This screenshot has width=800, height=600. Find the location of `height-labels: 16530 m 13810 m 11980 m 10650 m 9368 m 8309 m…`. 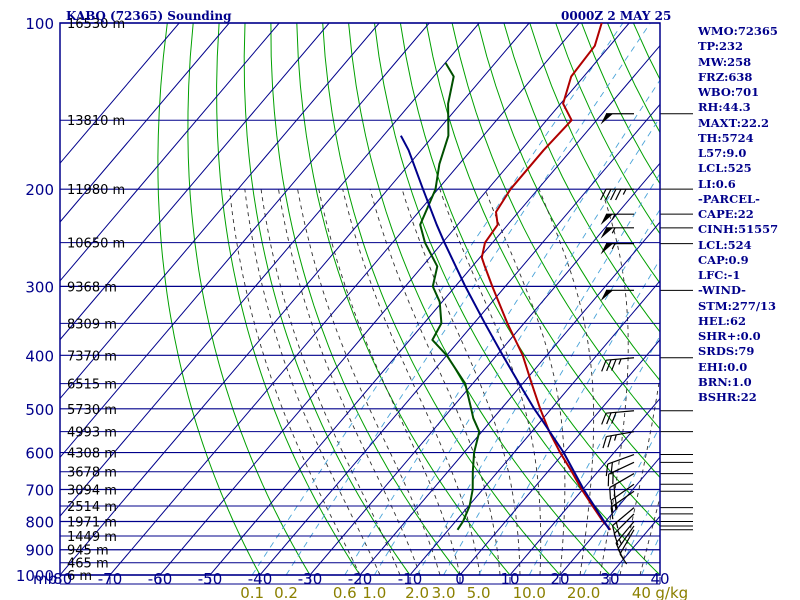

height-labels: 16530 m 13810 m 11980 m 10650 m 9368 m 8309 m… is located at coordinates (96, 300).